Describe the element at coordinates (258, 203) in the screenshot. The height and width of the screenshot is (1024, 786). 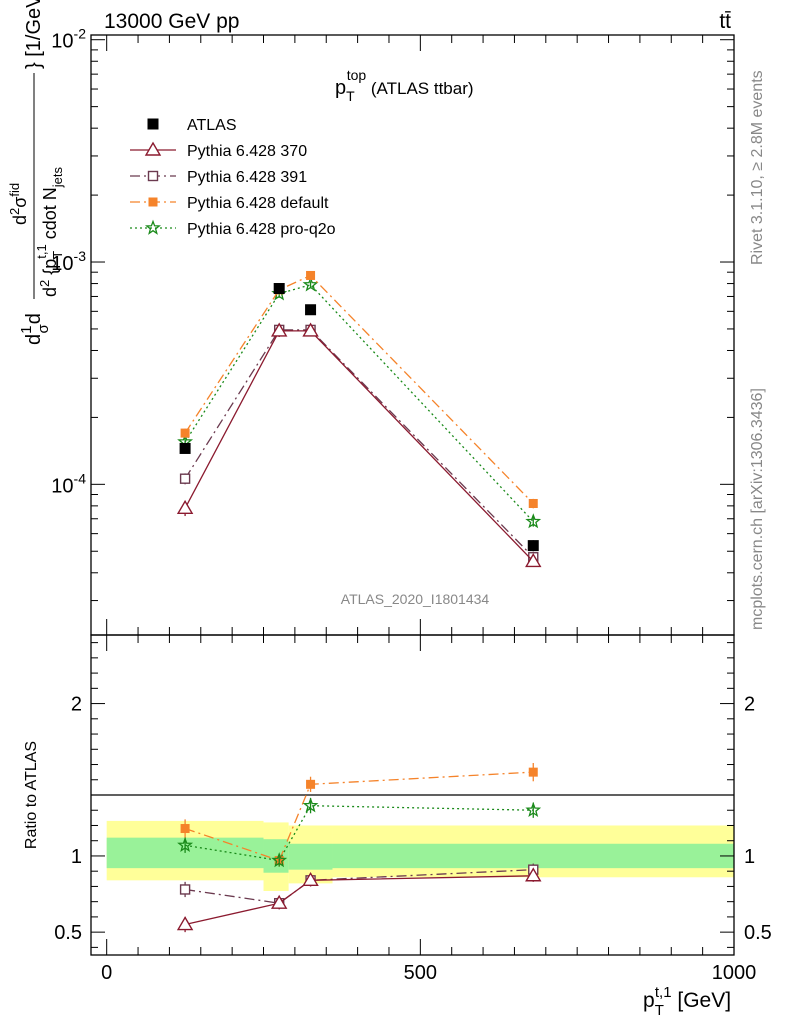
I see `legend-label: Pythia 6.428 default` at that location.